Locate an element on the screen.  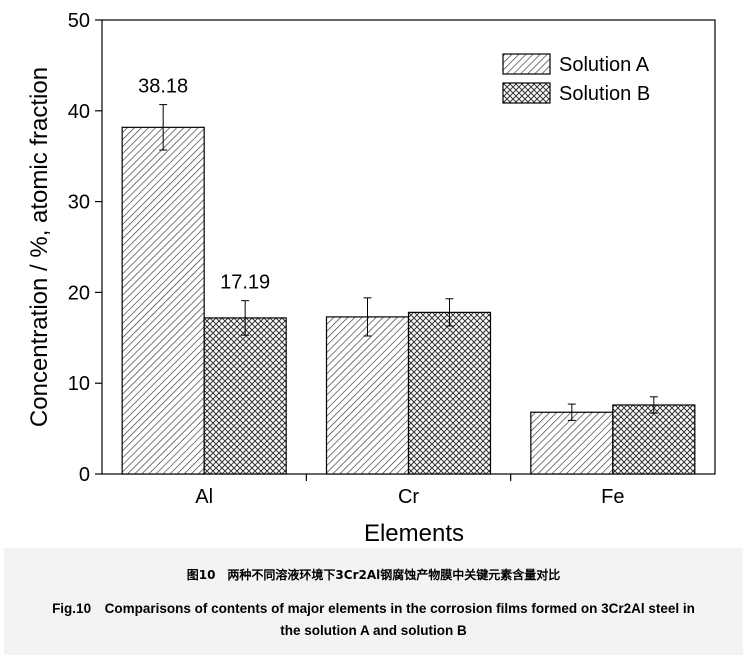
y-axis: 0 10 20 30 40 50 is located at coordinates (85, 248).